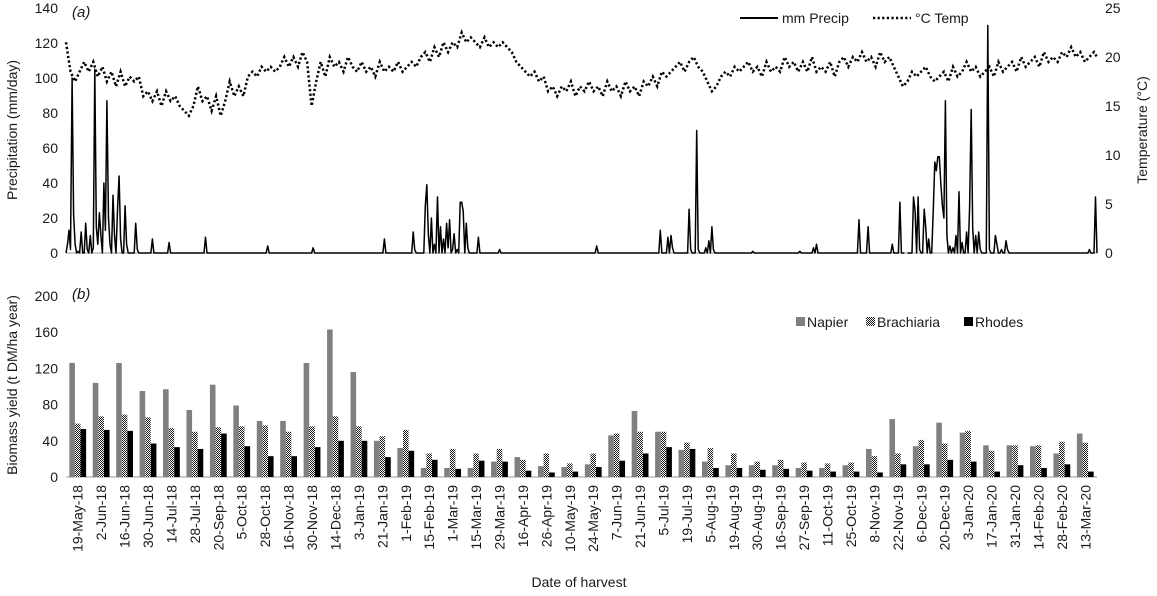  I want to click on b-legend: Napier Brachiaria Rhodes, so click(909, 322).